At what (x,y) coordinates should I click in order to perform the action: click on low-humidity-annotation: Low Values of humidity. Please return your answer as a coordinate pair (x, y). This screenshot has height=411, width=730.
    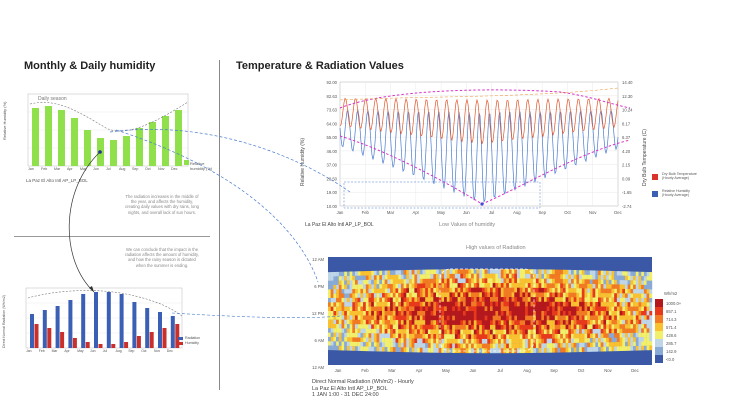
    Looking at the image, I should click on (467, 225).